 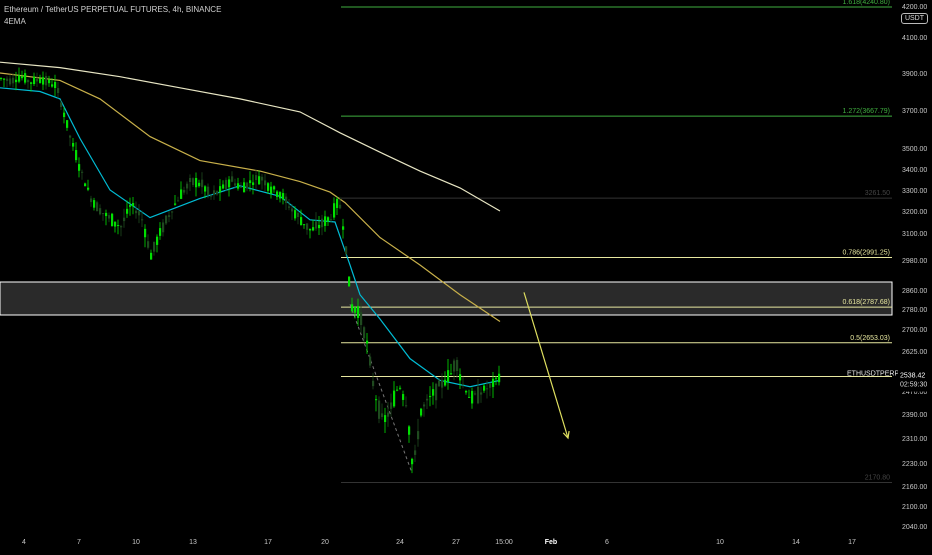 What do you see at coordinates (912, 376) in the screenshot?
I see `last-price-label: 2538.42` at bounding box center [912, 376].